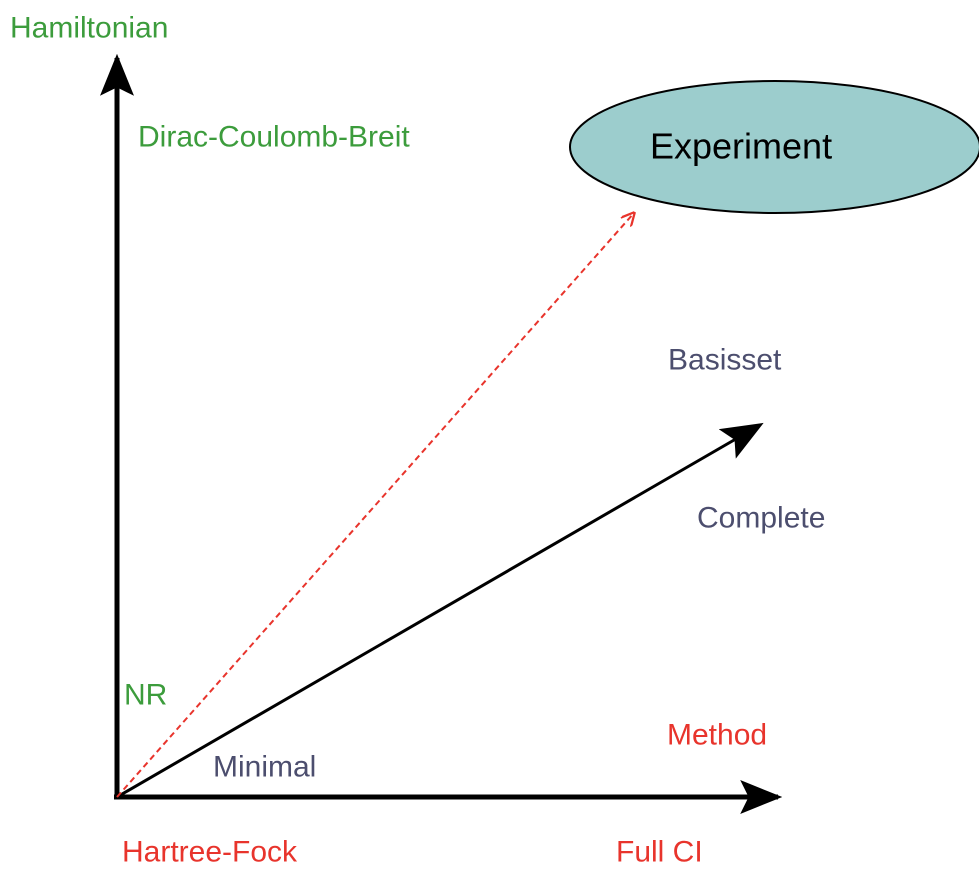  What do you see at coordinates (89, 28) in the screenshot?
I see `hamiltonian-label: Hamiltonian` at bounding box center [89, 28].